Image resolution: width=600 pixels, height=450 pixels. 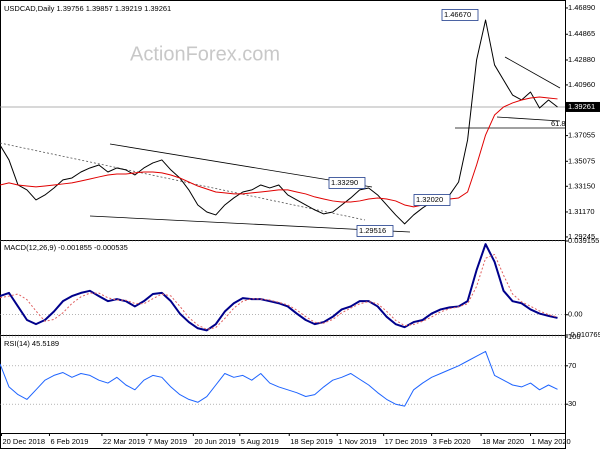 I want to click on y-tick-label: 1.44865, so click(x=581, y=33).